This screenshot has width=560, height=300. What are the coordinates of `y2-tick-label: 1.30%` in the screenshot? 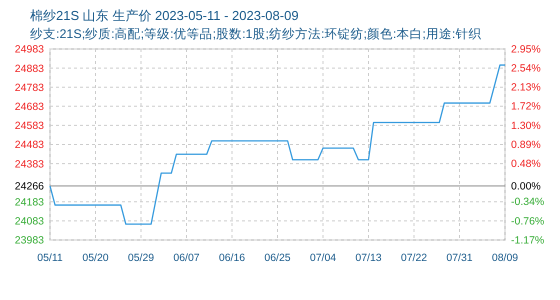 It's located at (526, 126).